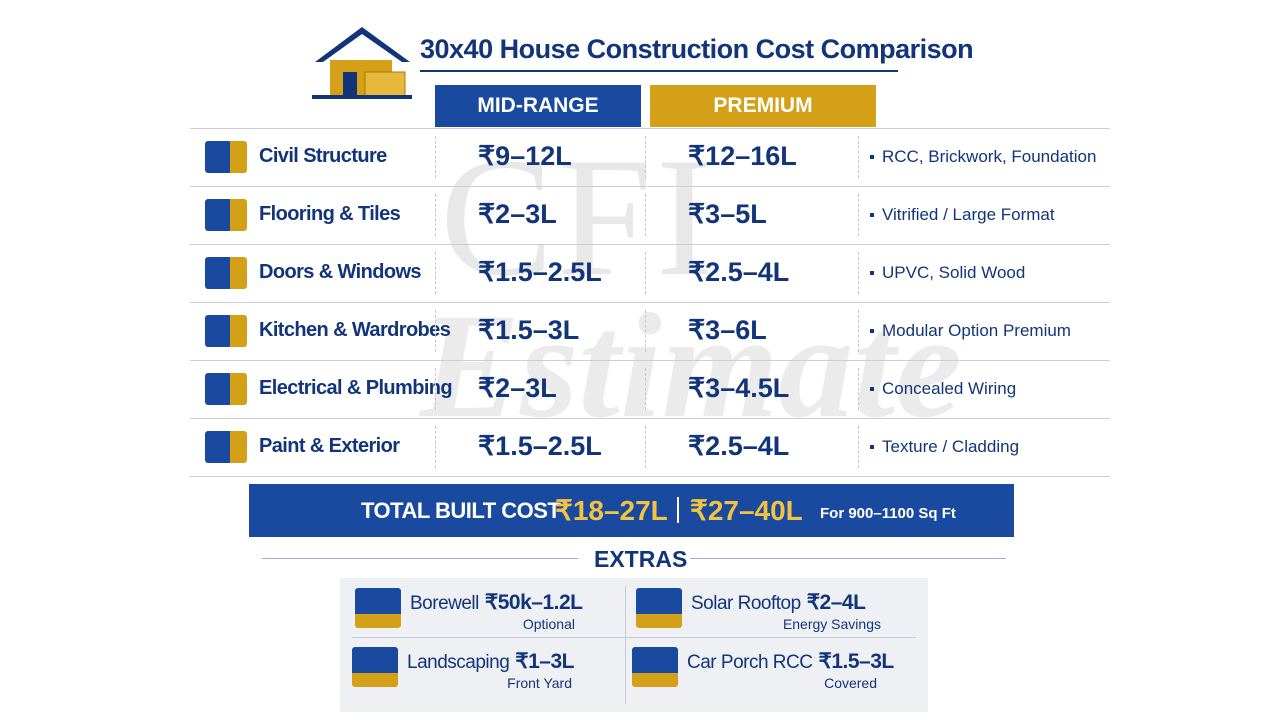  Describe the element at coordinates (989, 156) in the screenshot. I see `row-note: RCC, Brickwork, Foundation` at that location.